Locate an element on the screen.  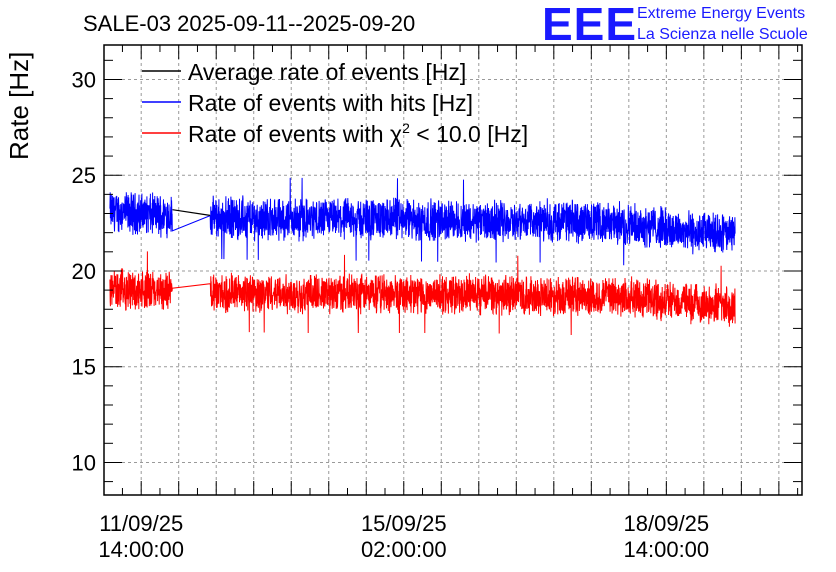
chart-title: SALE-03 2025-09-11--2025-09-20 is located at coordinates (249, 23).